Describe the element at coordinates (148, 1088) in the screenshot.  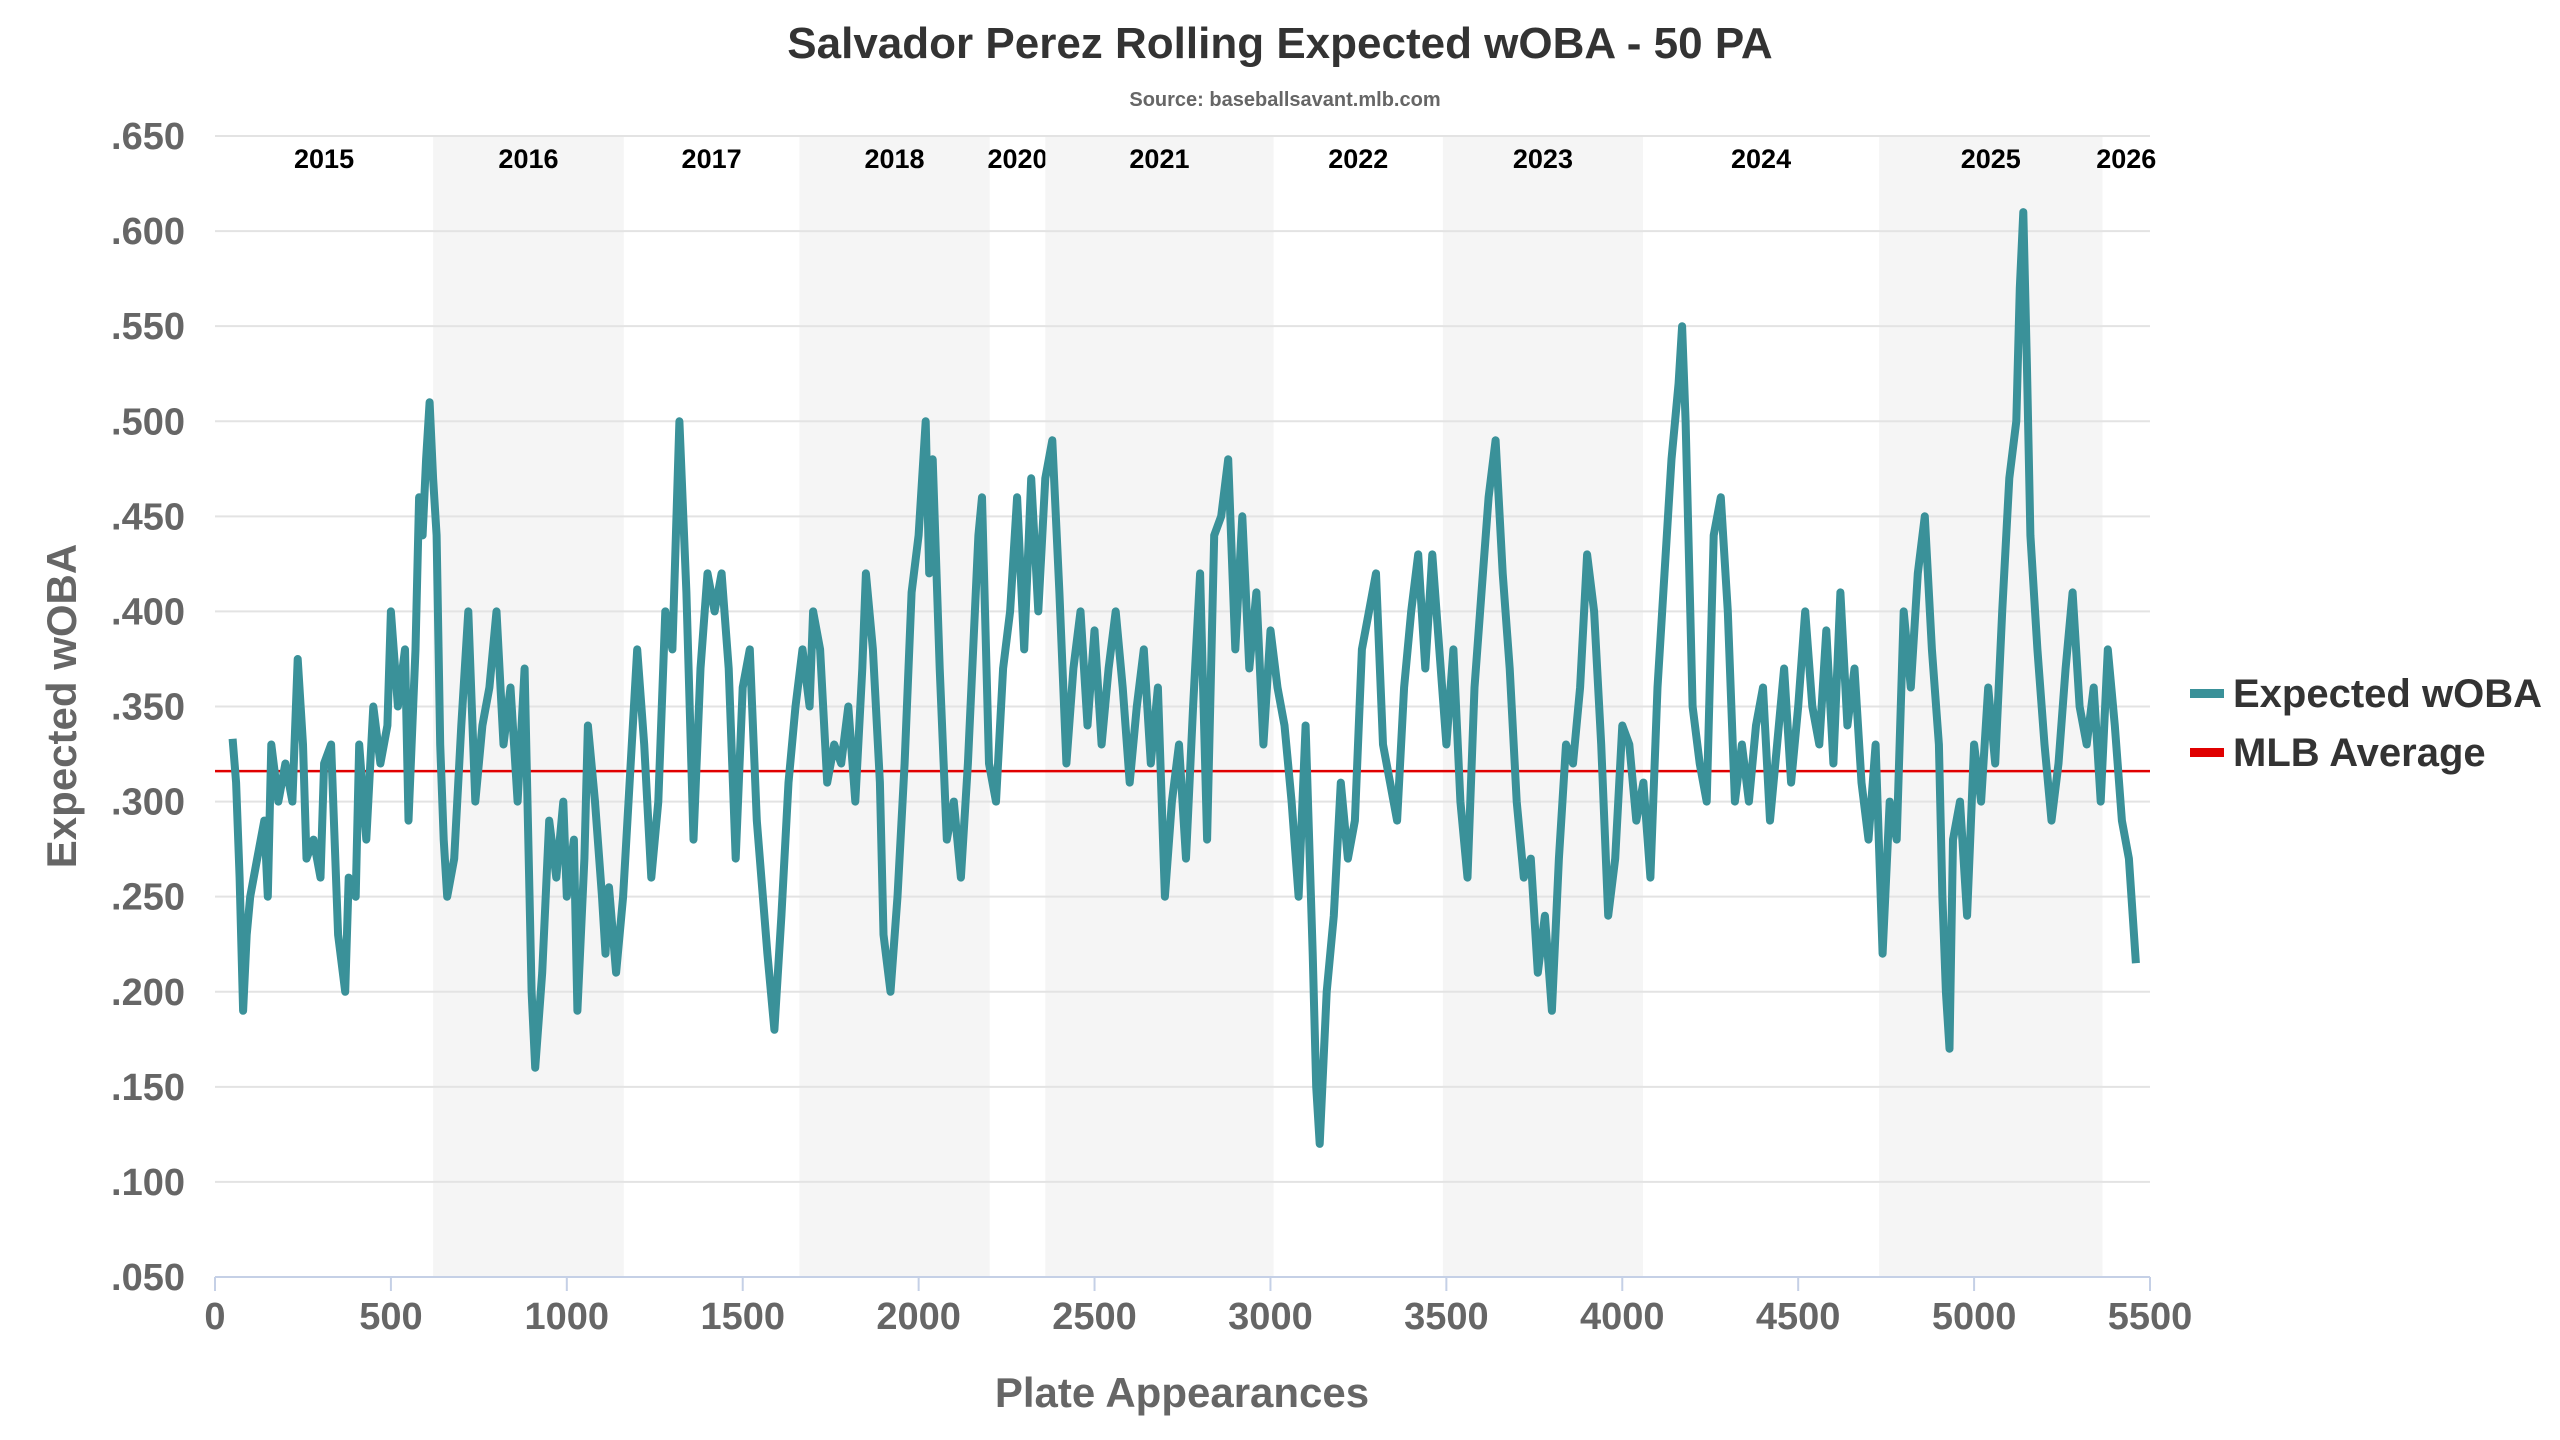
I see `y-tick-label: .150` at that location.